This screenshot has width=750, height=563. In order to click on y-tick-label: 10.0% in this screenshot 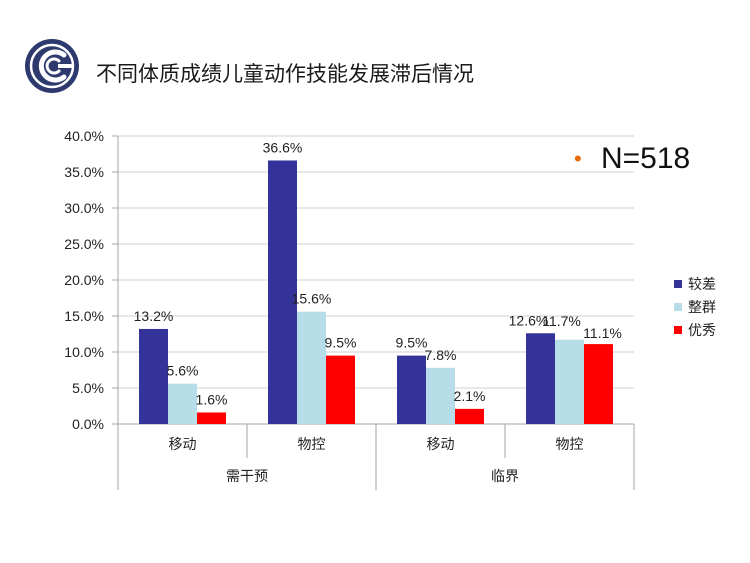, I will do `click(84, 352)`.